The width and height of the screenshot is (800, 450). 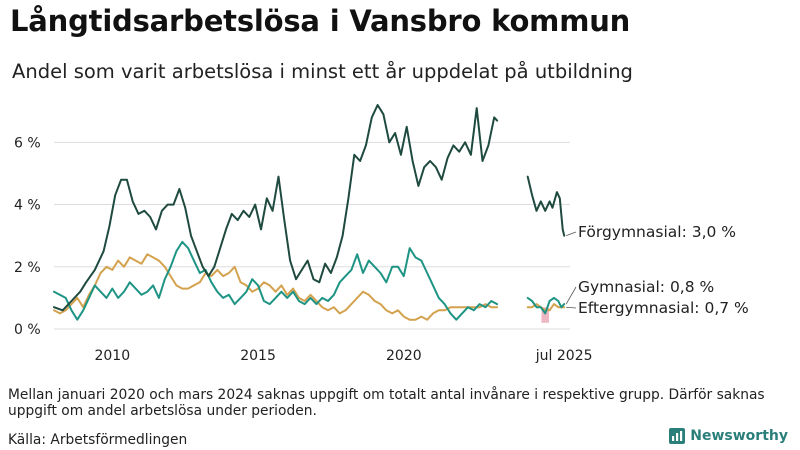 I want to click on x-tick-label: 2015, so click(x=258, y=356).